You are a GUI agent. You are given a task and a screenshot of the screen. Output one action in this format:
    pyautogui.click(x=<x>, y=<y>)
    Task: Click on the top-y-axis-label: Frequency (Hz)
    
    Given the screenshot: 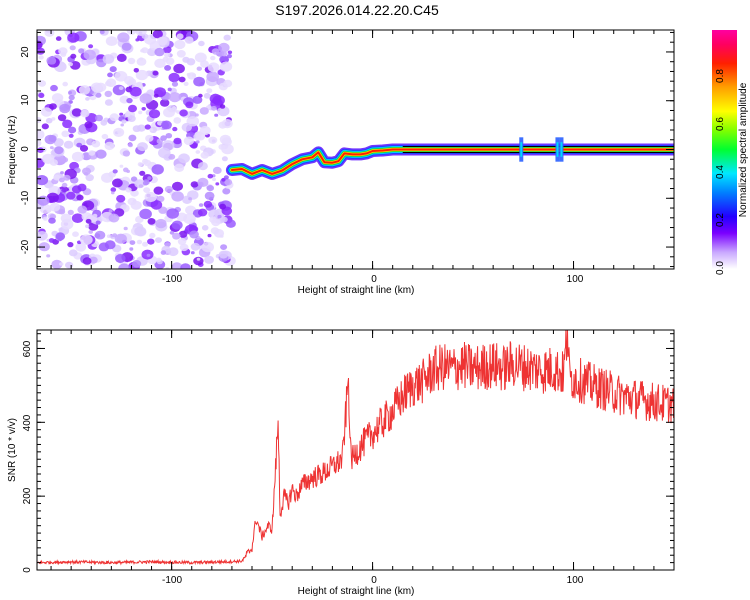 What is the action you would take?
    pyautogui.click(x=12, y=150)
    